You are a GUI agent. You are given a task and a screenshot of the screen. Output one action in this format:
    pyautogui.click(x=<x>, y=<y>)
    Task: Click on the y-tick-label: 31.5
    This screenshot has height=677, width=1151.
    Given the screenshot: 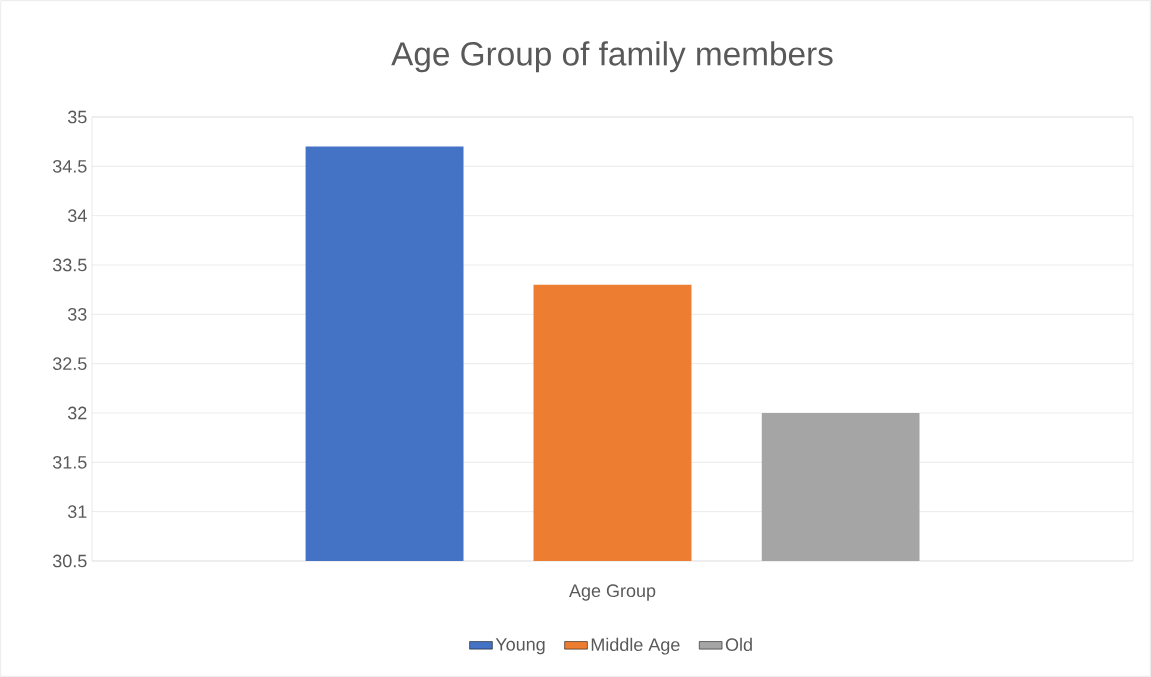 What is the action you would take?
    pyautogui.click(x=69, y=462)
    